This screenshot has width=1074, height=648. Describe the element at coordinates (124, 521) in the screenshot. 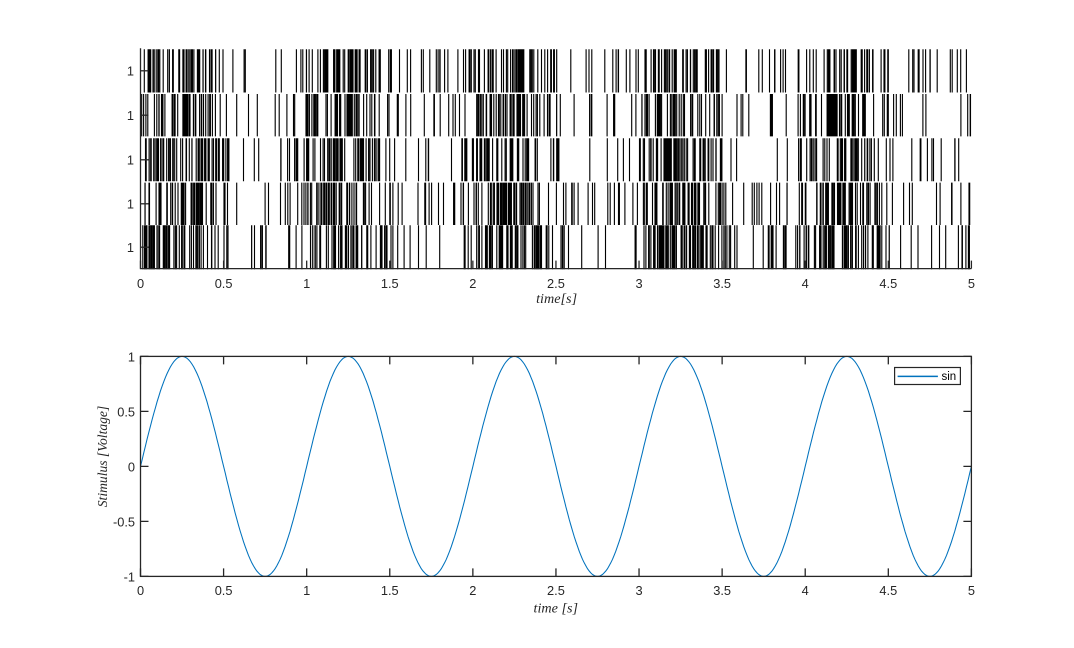

I see `svg-text: -0.5` at that location.